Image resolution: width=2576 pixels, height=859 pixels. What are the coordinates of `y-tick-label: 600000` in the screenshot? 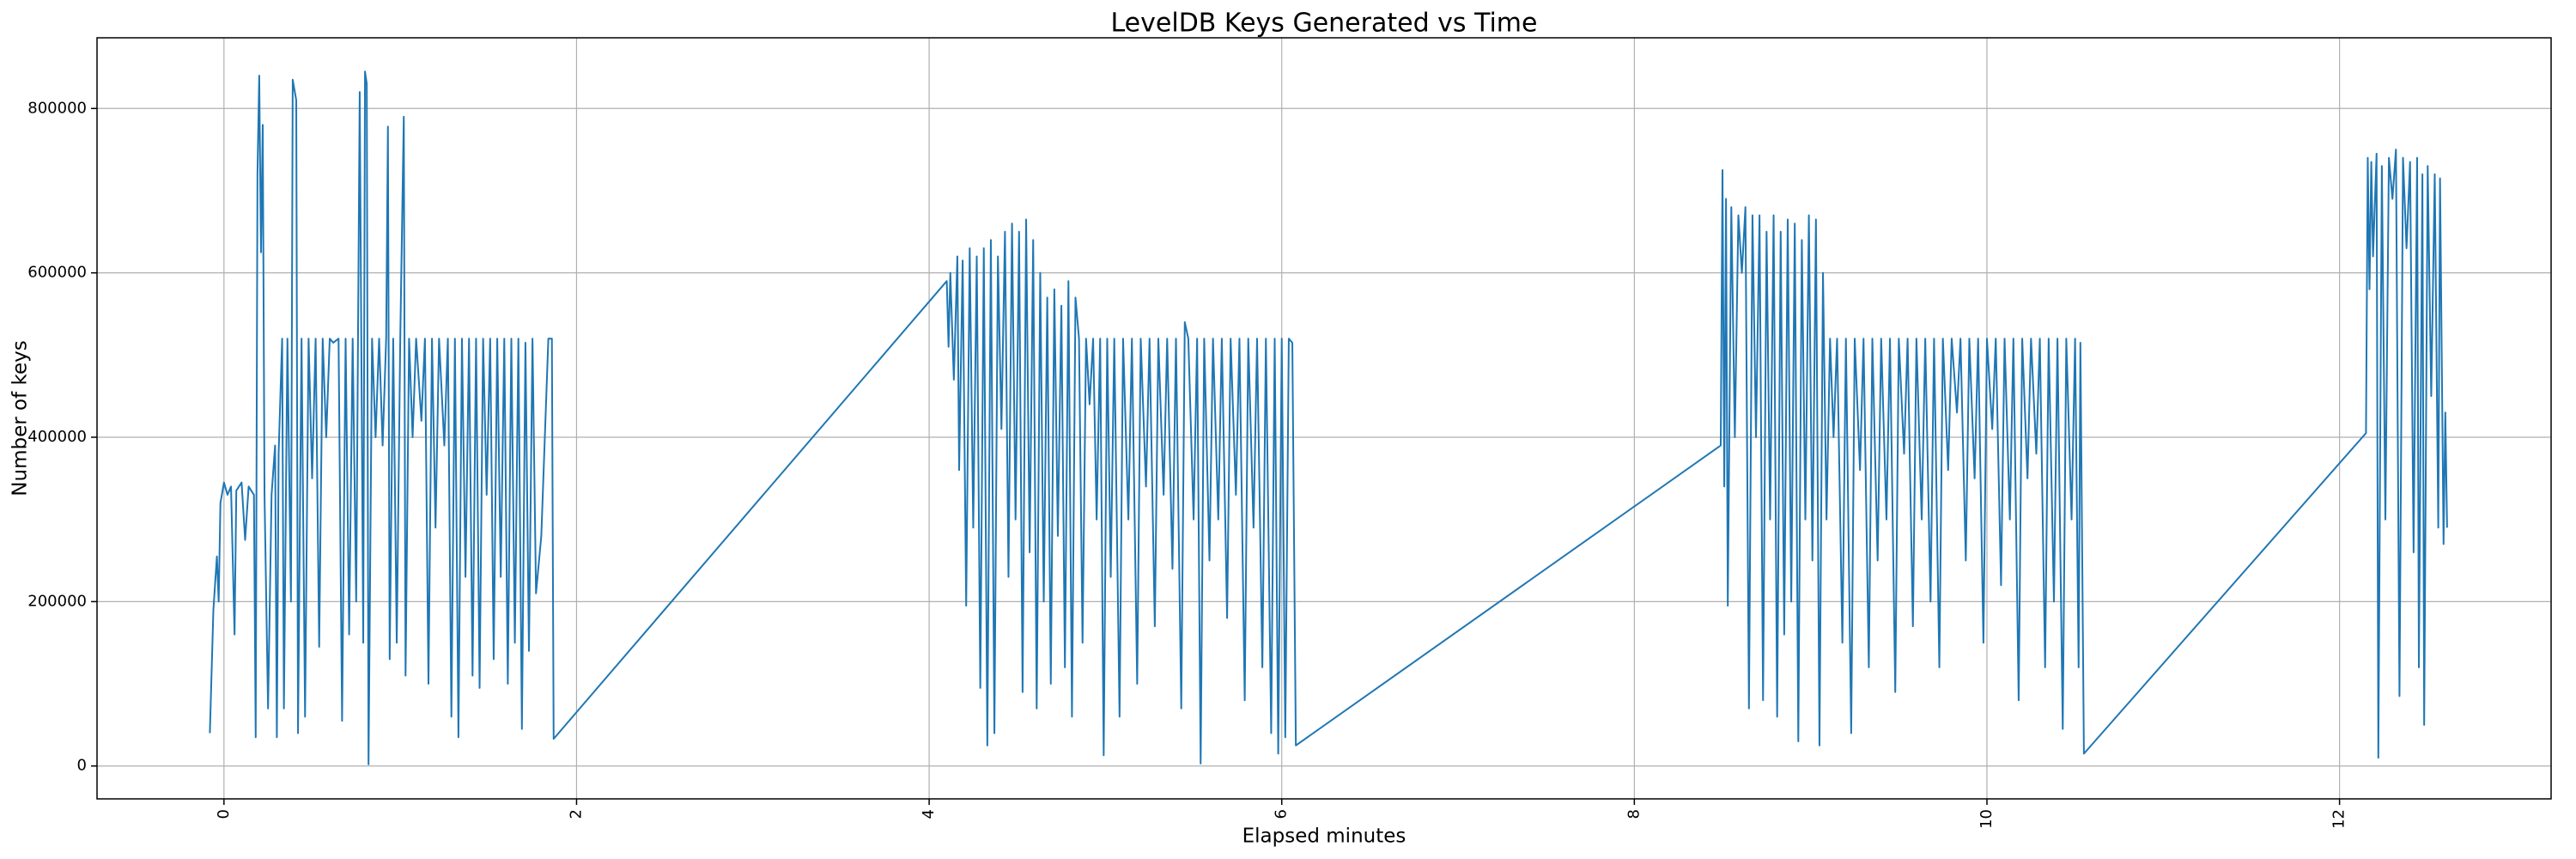 It's located at (57, 273).